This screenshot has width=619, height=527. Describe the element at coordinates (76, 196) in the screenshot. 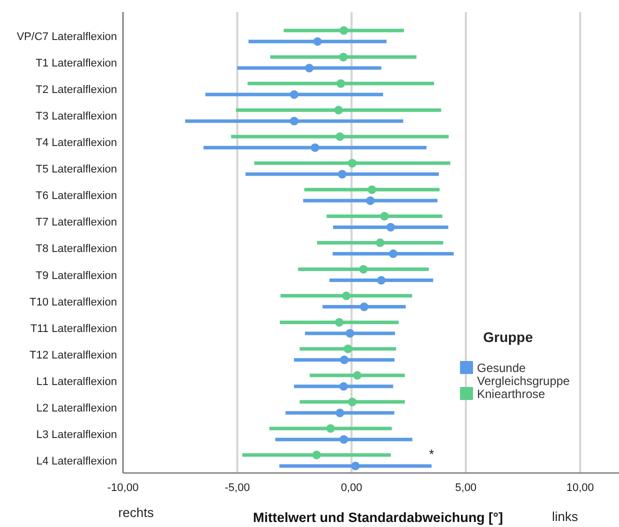

I see `y-tick-label: T6 Lateralflexion` at that location.